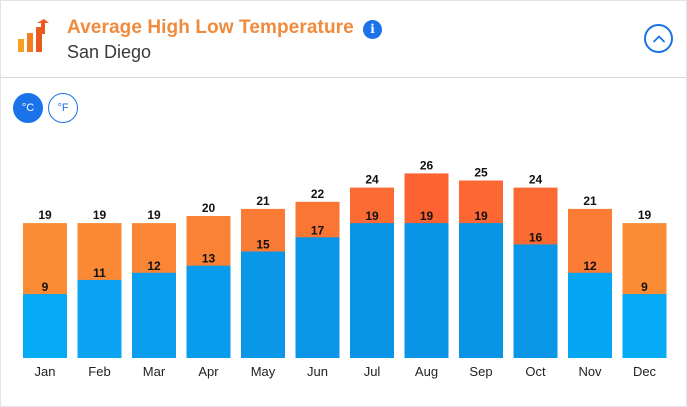 The width and height of the screenshot is (687, 407). Describe the element at coordinates (263, 245) in the screenshot. I see `low-temp-label: 15` at that location.